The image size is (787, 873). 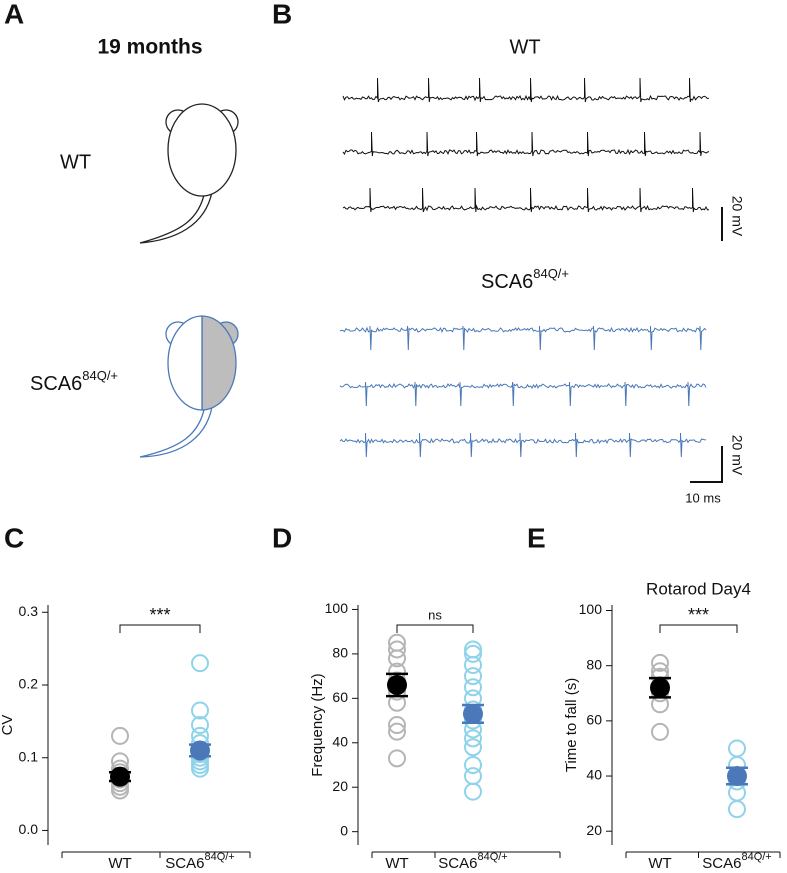 What do you see at coordinates (282, 537) in the screenshot?
I see `panel-letter: D` at bounding box center [282, 537].